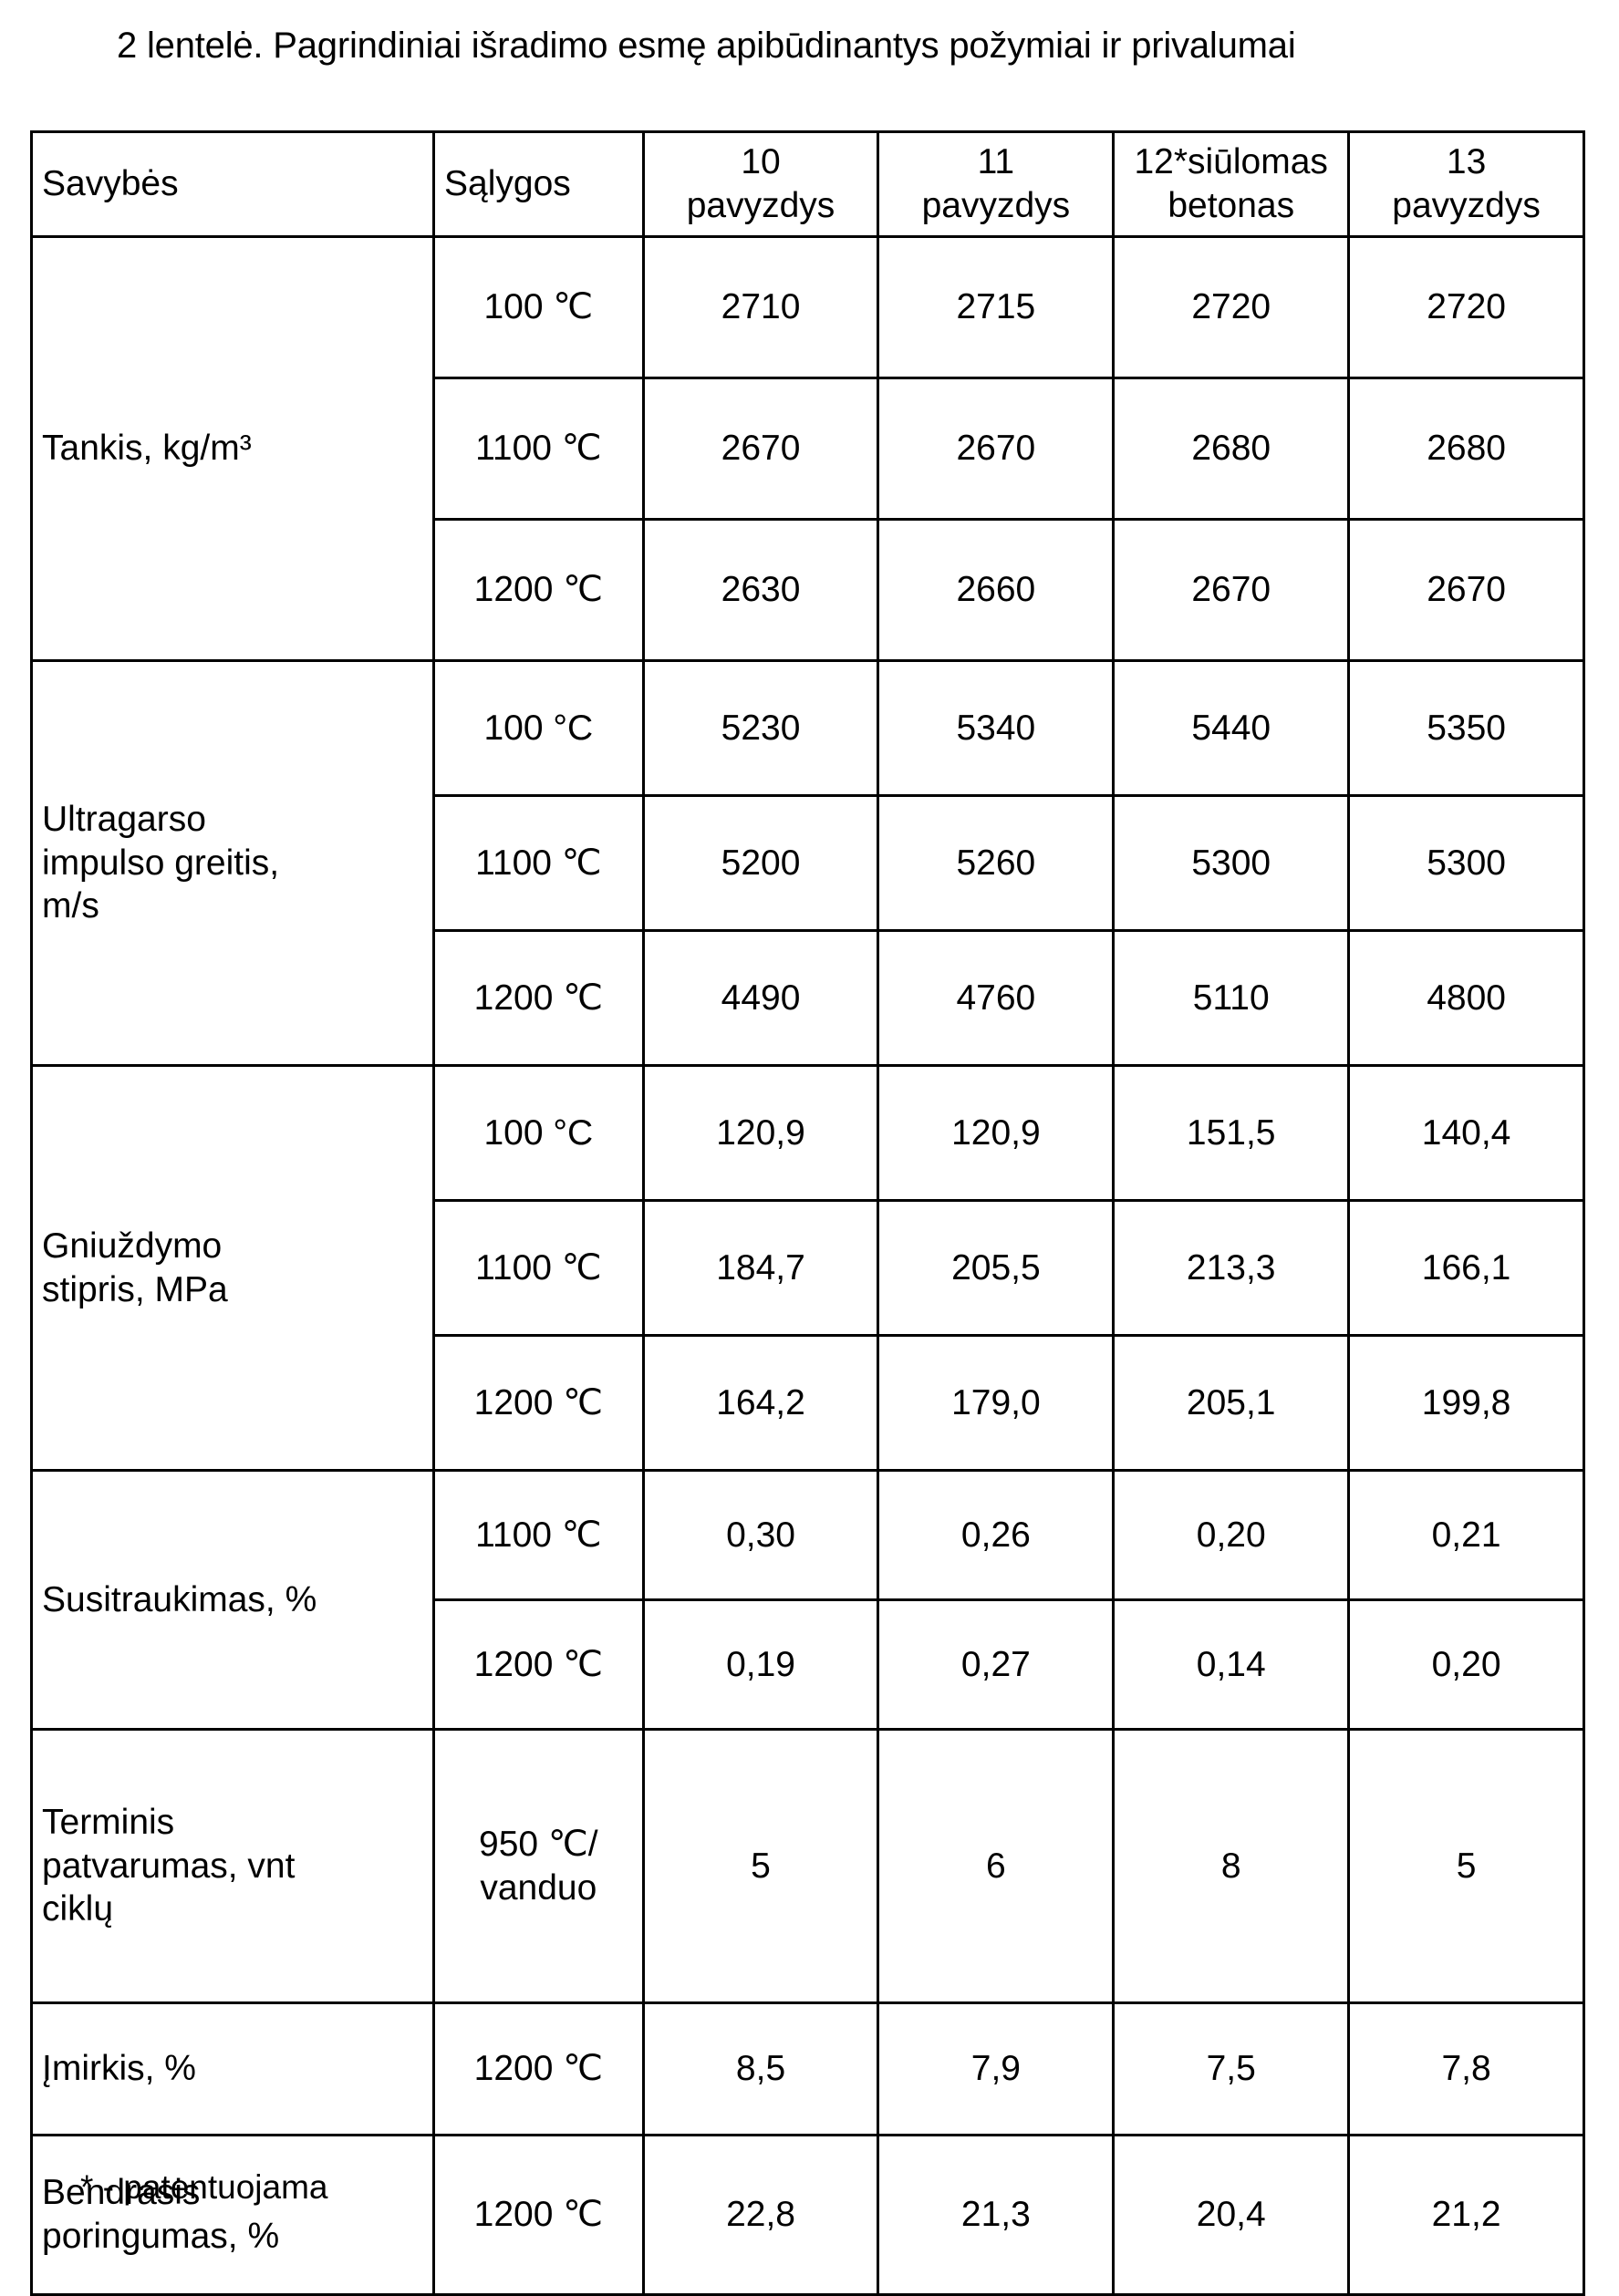  What do you see at coordinates (996, 1403) in the screenshot?
I see `value-cell-sample-2: 179,0` at bounding box center [996, 1403].